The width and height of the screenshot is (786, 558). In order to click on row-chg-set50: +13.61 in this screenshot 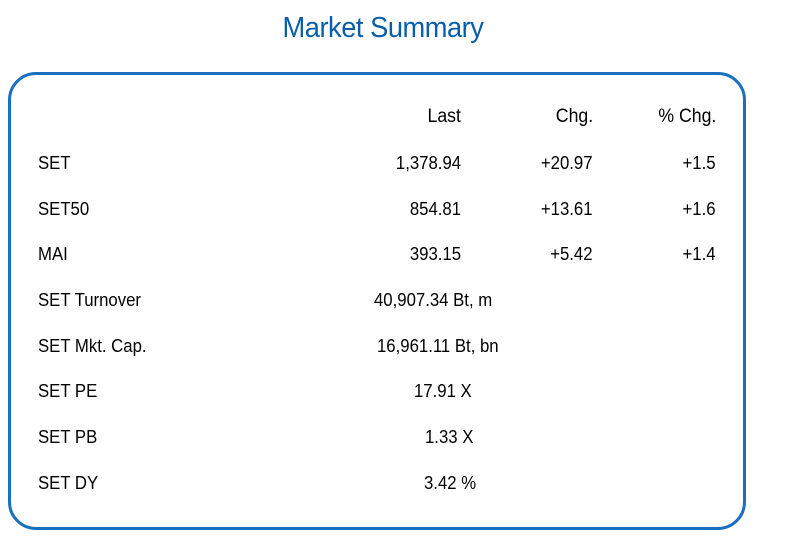, I will do `click(567, 209)`.